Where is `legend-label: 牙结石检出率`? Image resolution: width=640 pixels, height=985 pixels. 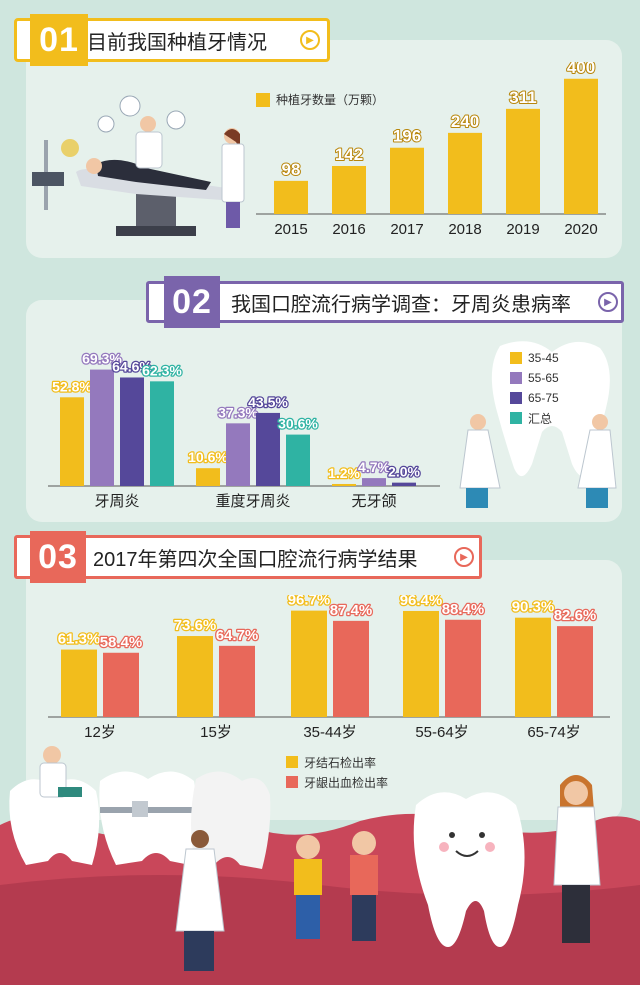
legend-label: 牙结石检出率 is located at coordinates (340, 762).